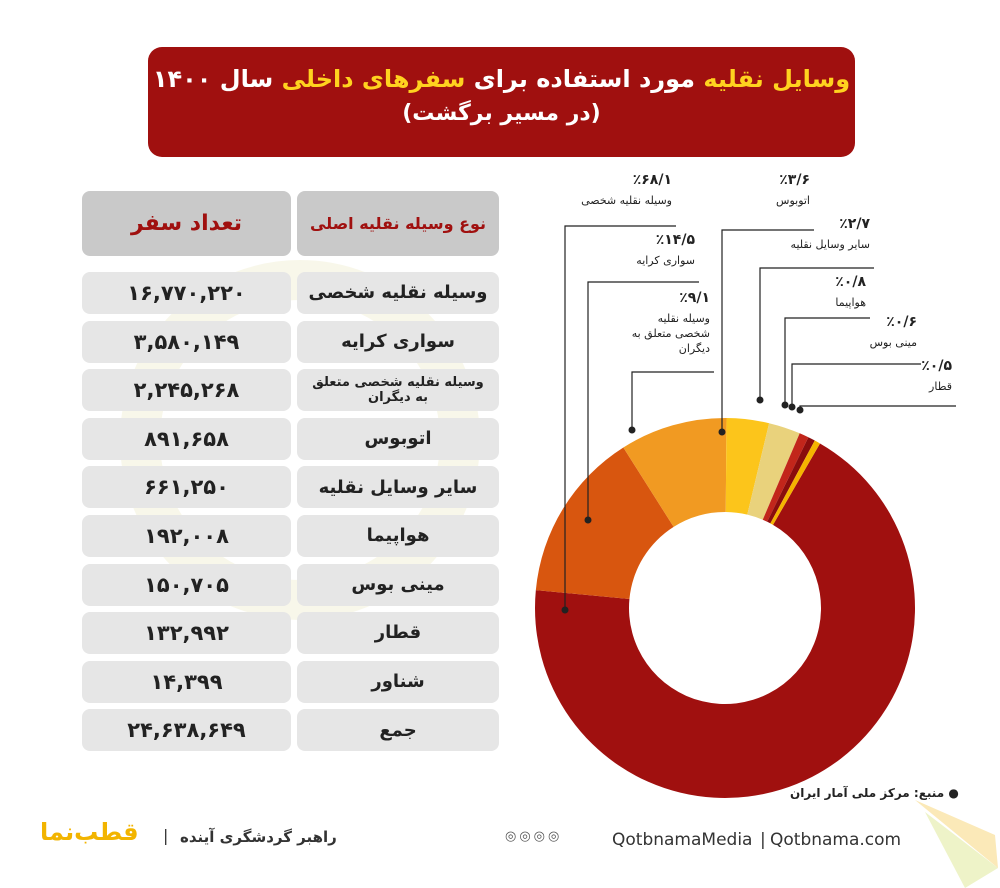 This screenshot has width=1000, height=888. I want to click on row-value: ۱۴,۳۹۹, so click(186, 681).